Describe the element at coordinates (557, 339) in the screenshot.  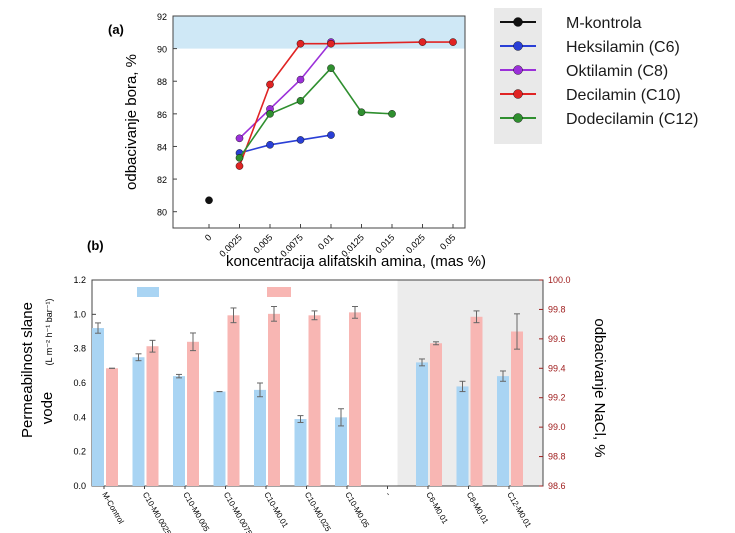
I see `panel-b-right-y-tick-label: 99.6` at that location.